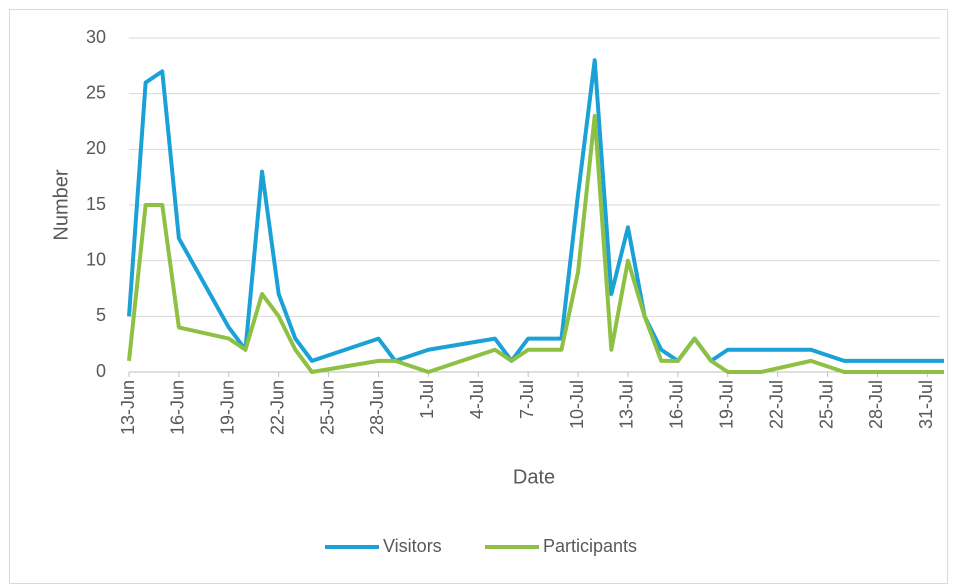  What do you see at coordinates (228, 407) in the screenshot?
I see `x-tick-label: 19-Jun` at bounding box center [228, 407].